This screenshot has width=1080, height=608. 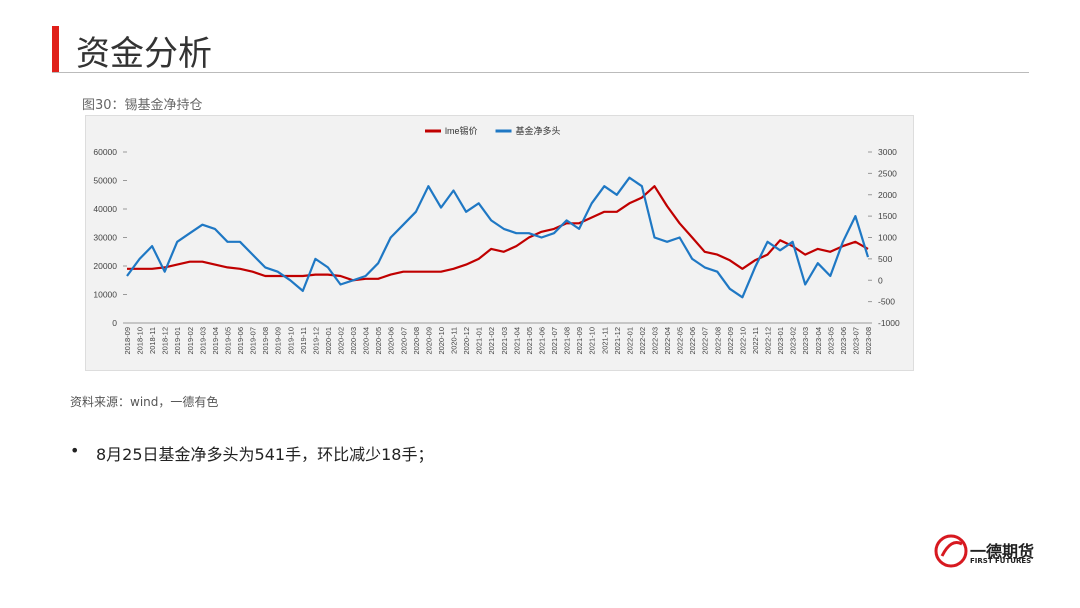 What do you see at coordinates (504, 341) in the screenshot?
I see `x-tick-label: 2021-03` at bounding box center [504, 341].